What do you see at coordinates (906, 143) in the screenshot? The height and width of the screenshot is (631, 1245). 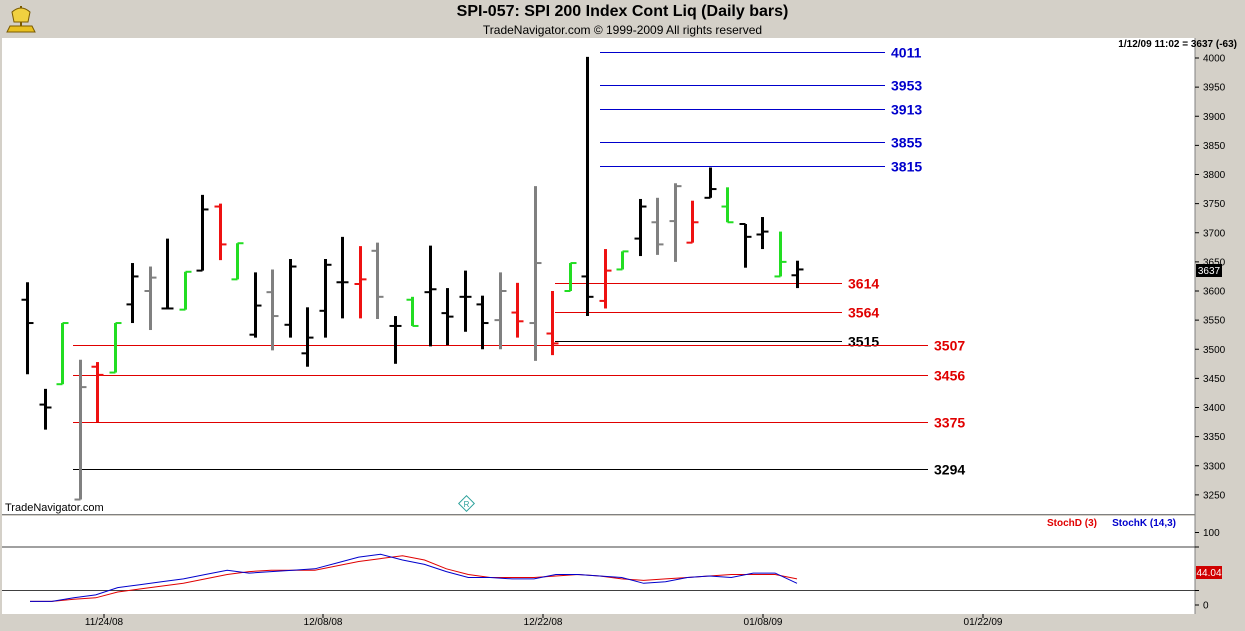 I see `level-label: 3855` at bounding box center [906, 143].